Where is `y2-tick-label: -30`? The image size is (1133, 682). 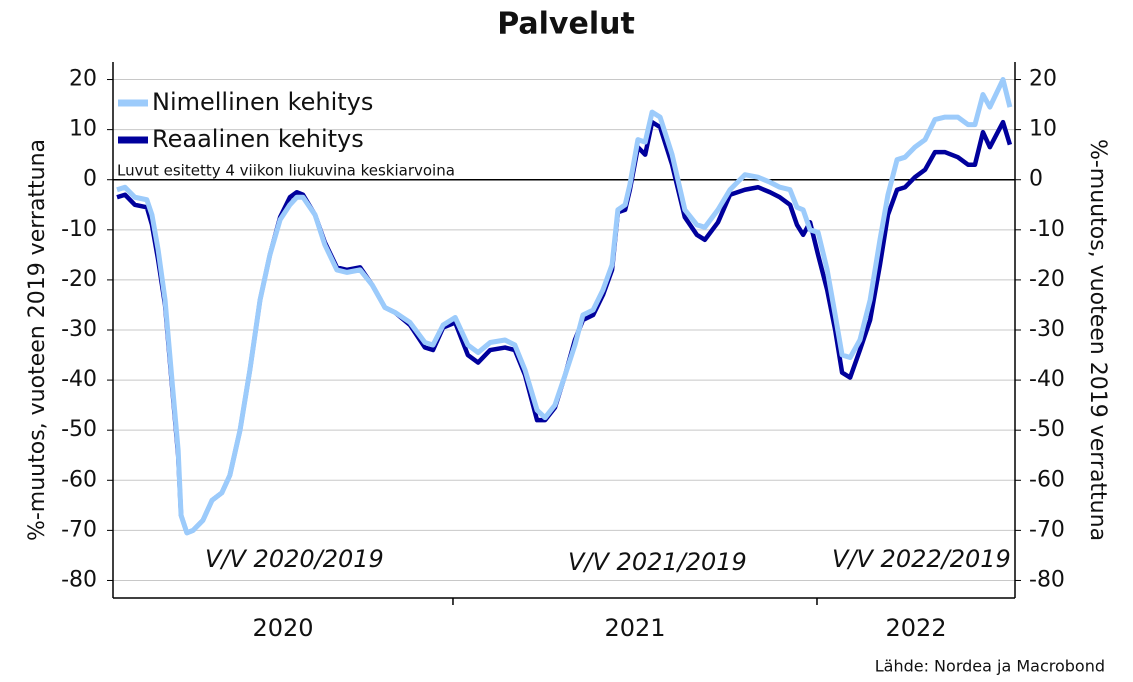 y2-tick-label: -30 is located at coordinates (1047, 329).